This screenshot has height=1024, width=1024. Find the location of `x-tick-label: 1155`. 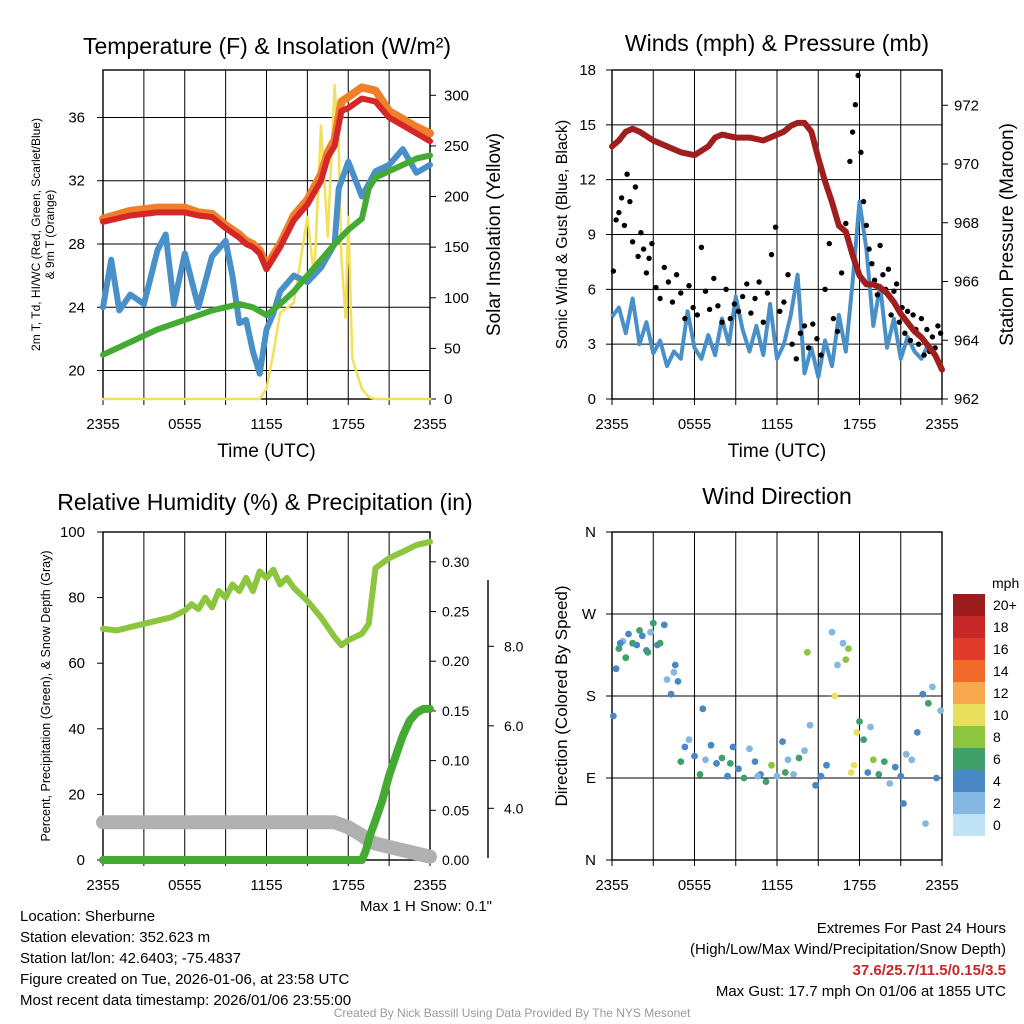

x-tick-label: 1155 is located at coordinates (777, 885).